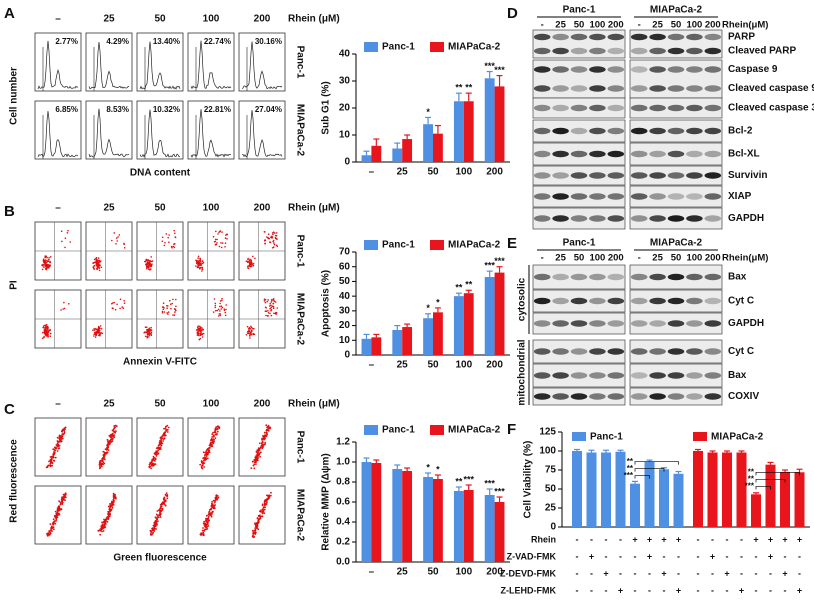 This screenshot has width=814, height=602. I want to click on column-header: 50, so click(160, 404).